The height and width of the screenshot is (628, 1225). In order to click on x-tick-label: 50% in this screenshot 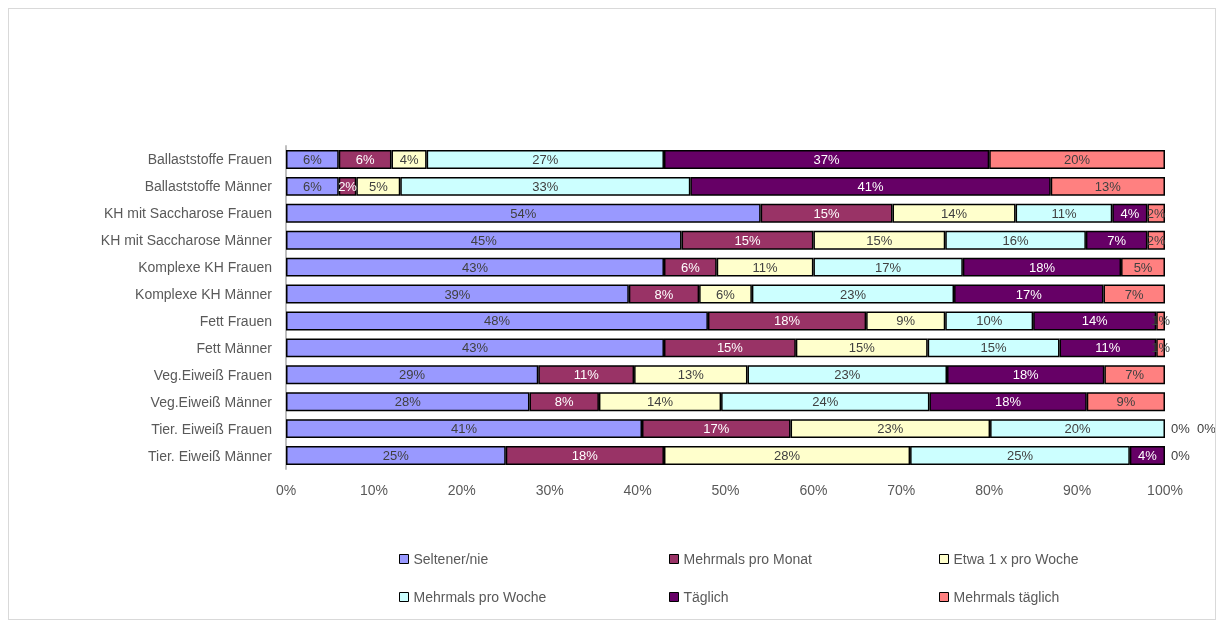, I will do `click(725, 490)`.